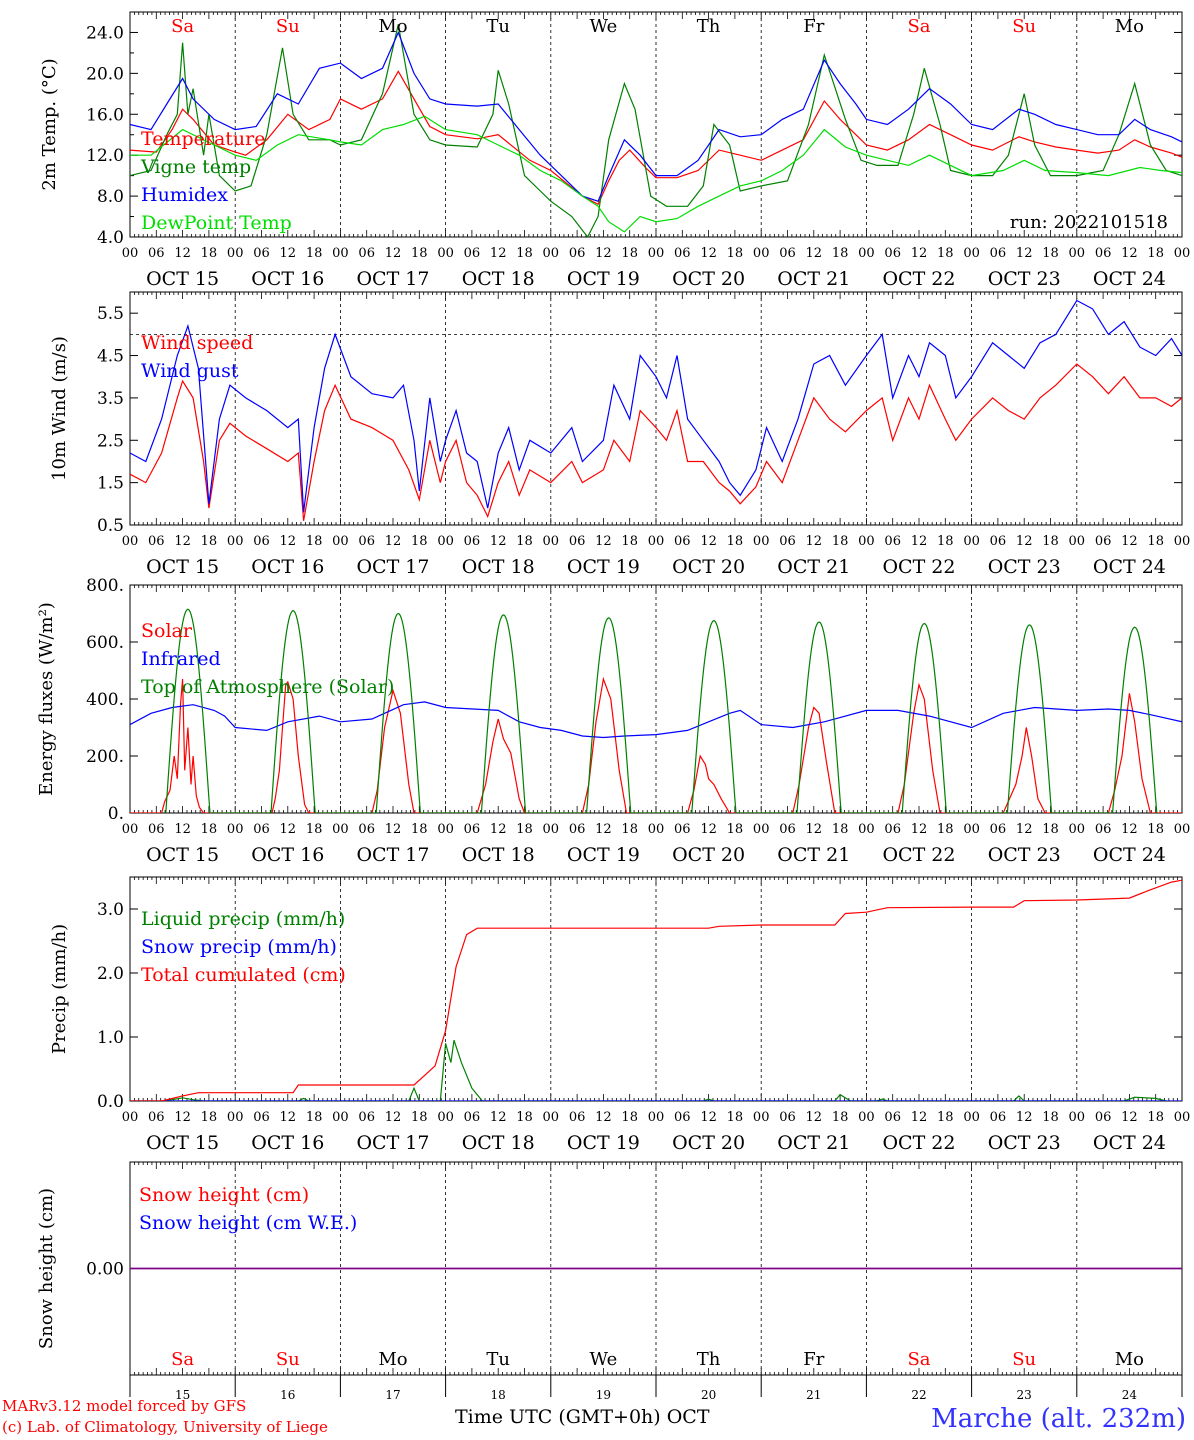 This screenshot has height=1440, width=1194. I want to click on date-label: OCT 19, so click(603, 279).